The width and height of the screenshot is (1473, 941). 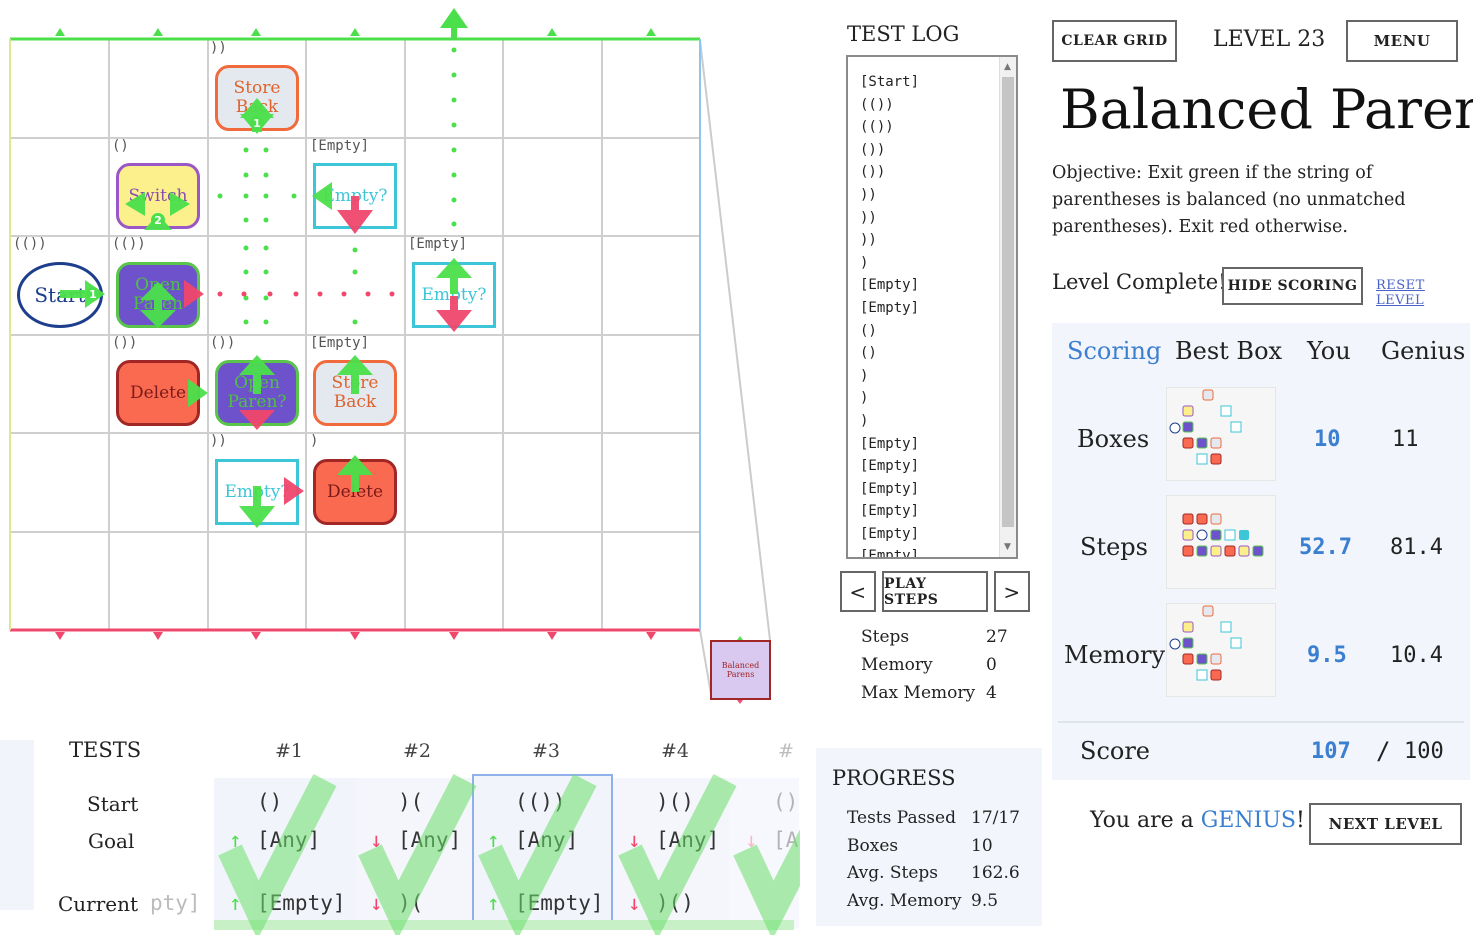 What do you see at coordinates (1114, 547) in the screenshot?
I see `steps-row-label: Steps` at bounding box center [1114, 547].